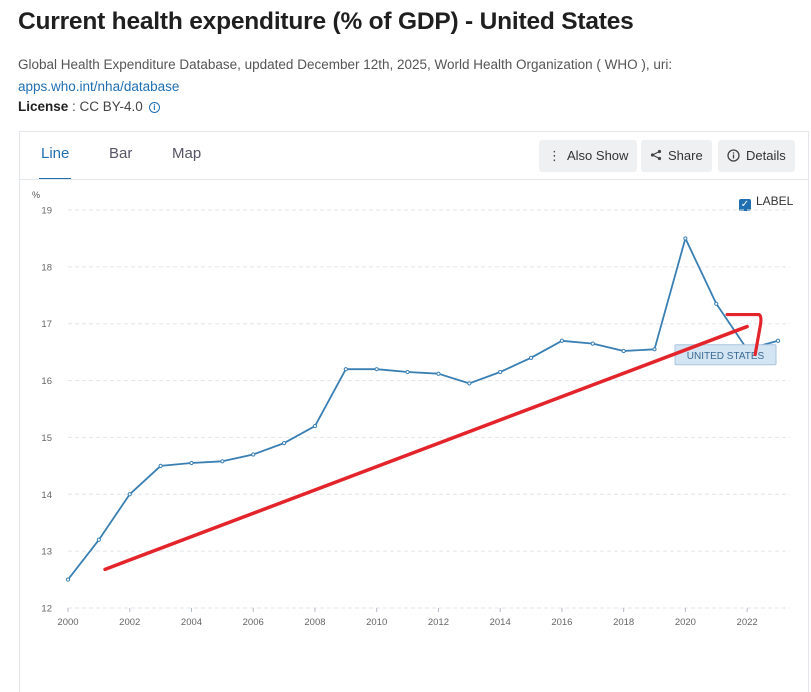 The width and height of the screenshot is (811, 692). What do you see at coordinates (500, 622) in the screenshot?
I see `x-tick-label: 2014` at bounding box center [500, 622].